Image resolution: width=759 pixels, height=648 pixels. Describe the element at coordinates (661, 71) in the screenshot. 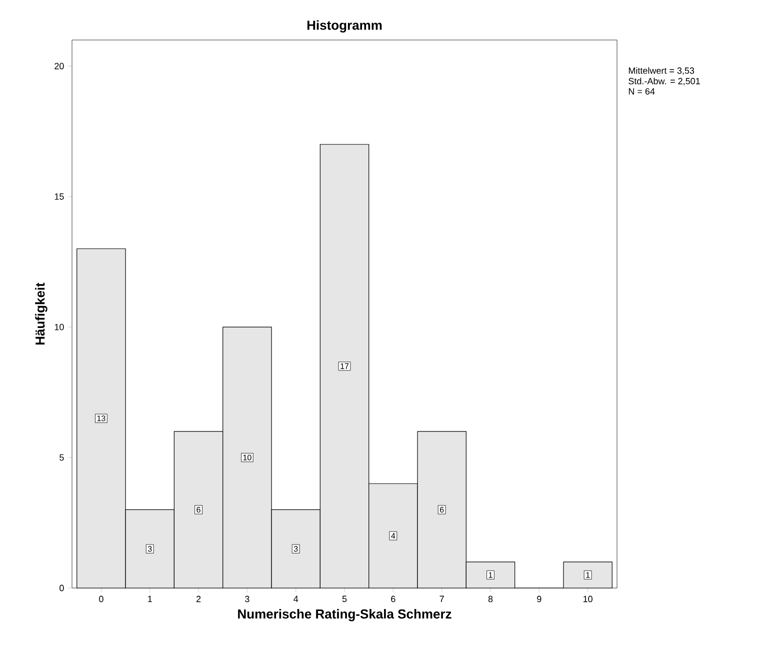

I see `text: Mittelwert = 3,53` at that location.